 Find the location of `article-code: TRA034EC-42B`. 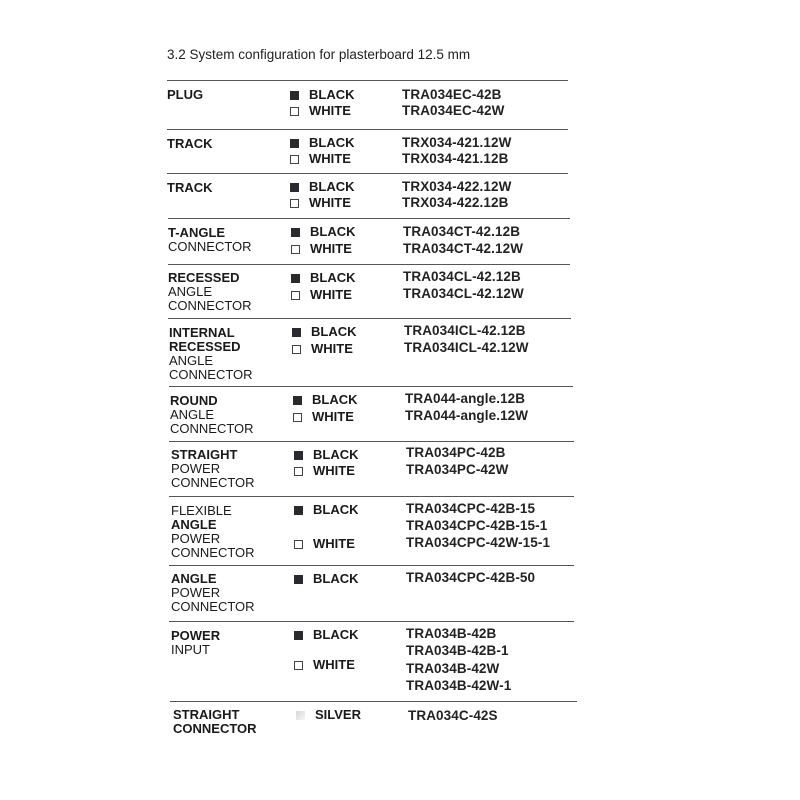

article-code: TRA034EC-42B is located at coordinates (452, 94).